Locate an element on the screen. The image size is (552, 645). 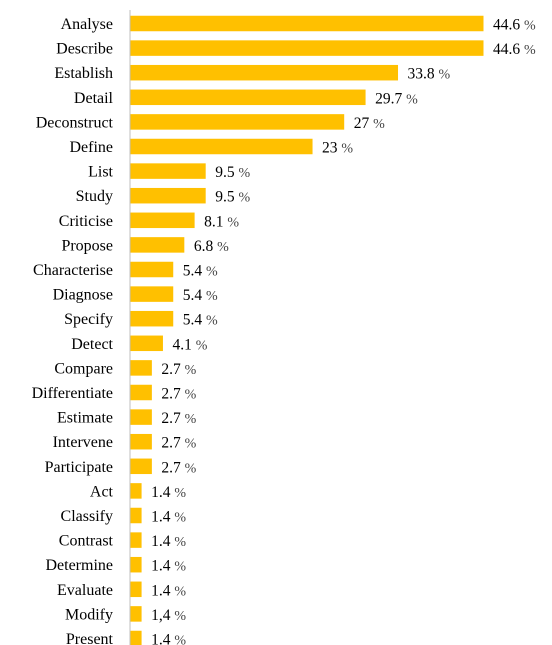
category-label-propose: Propose is located at coordinates (87, 245).